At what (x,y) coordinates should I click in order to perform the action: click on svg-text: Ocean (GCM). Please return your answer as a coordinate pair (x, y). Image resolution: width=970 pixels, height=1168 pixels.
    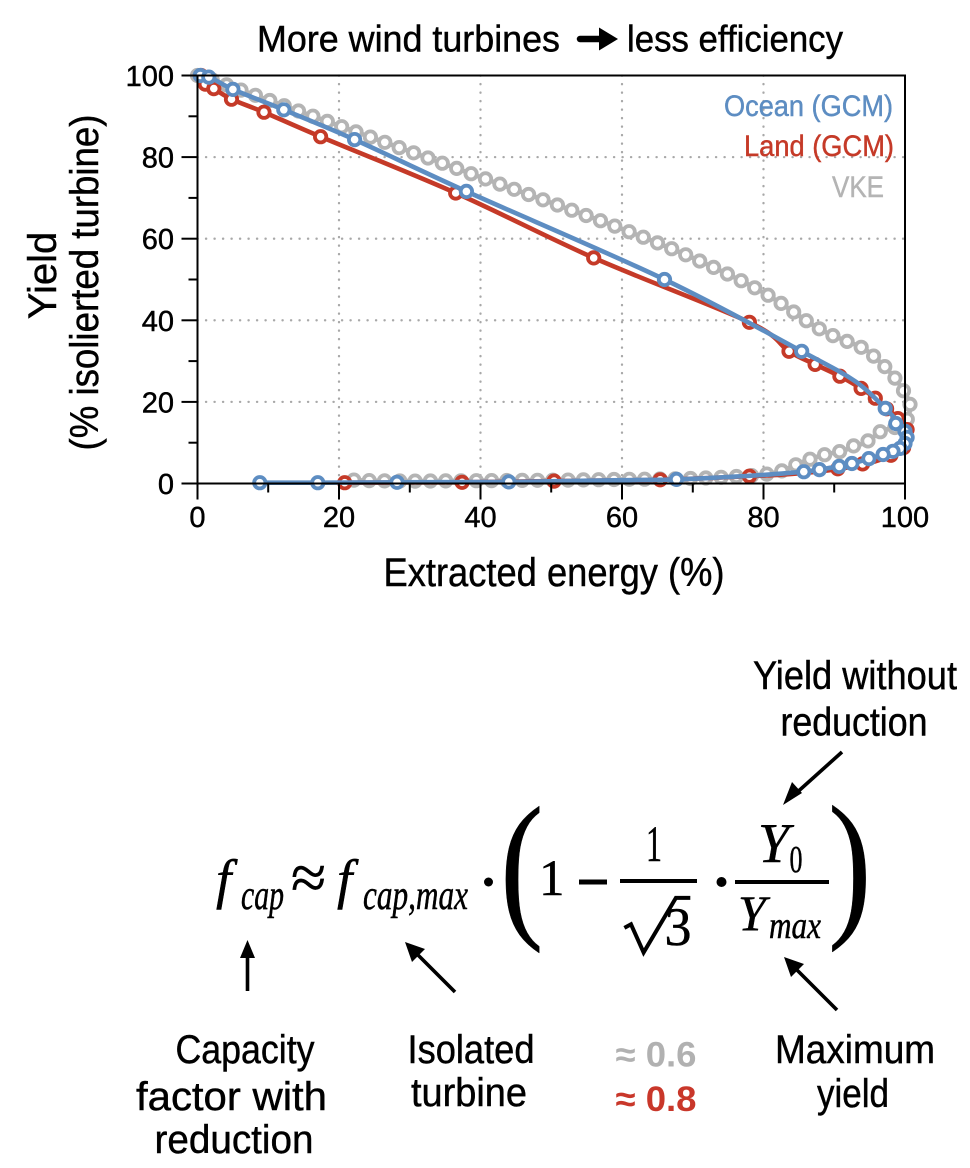
    Looking at the image, I should click on (808, 106).